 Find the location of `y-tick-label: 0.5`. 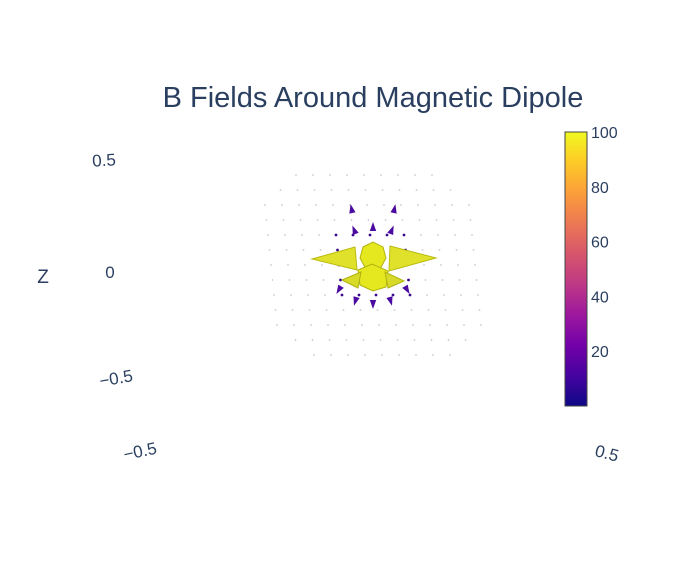

y-tick-label: 0.5 is located at coordinates (104, 160).